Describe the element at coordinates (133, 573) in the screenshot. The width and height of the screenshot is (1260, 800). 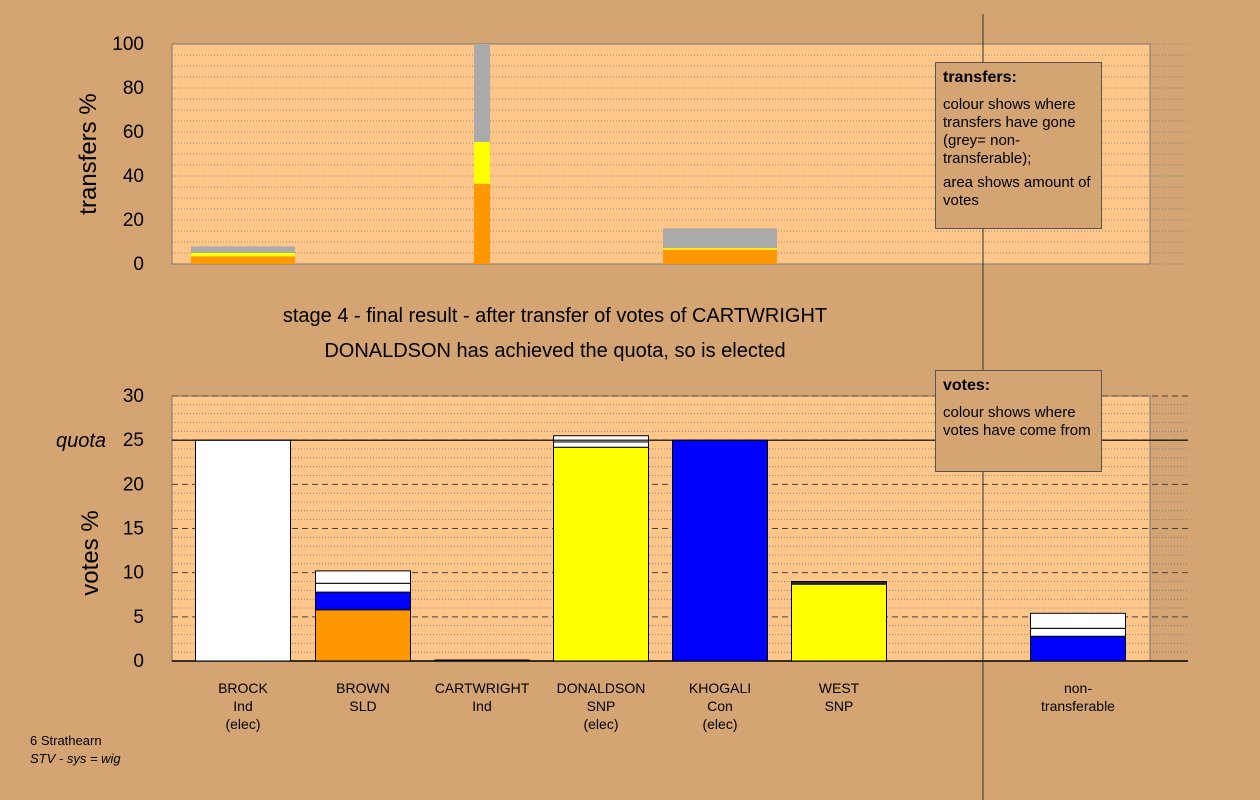
I see `votes-y-tick-label: 10` at that location.